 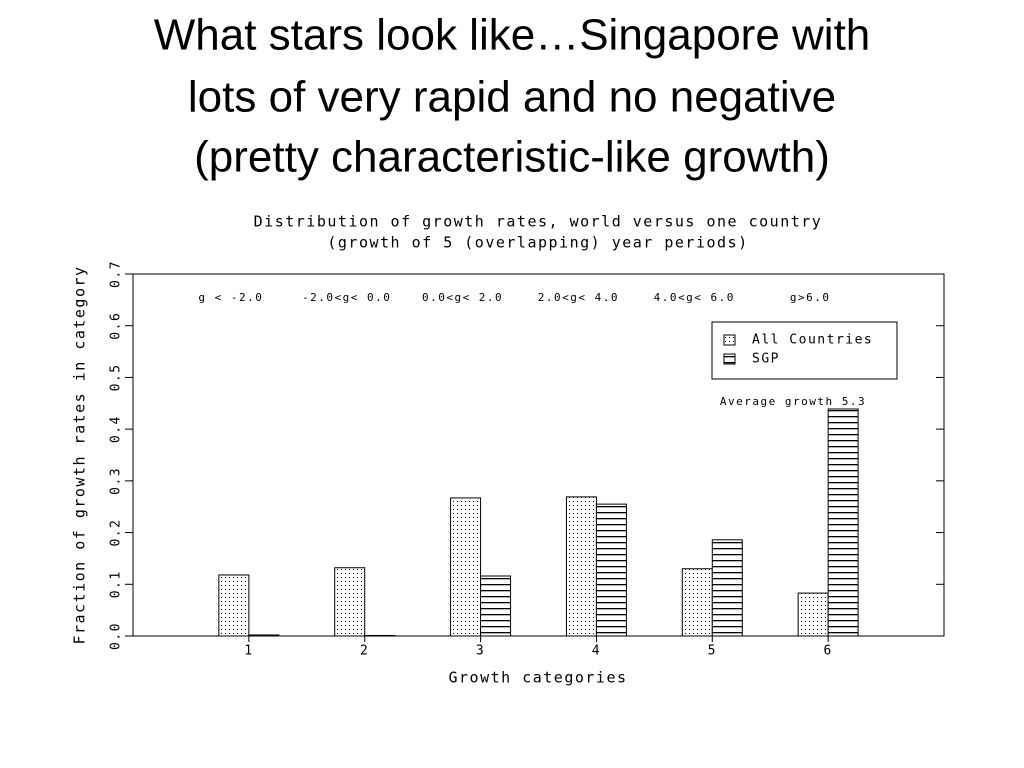 I want to click on y-tick-label: 0.0, so click(x=116, y=636).